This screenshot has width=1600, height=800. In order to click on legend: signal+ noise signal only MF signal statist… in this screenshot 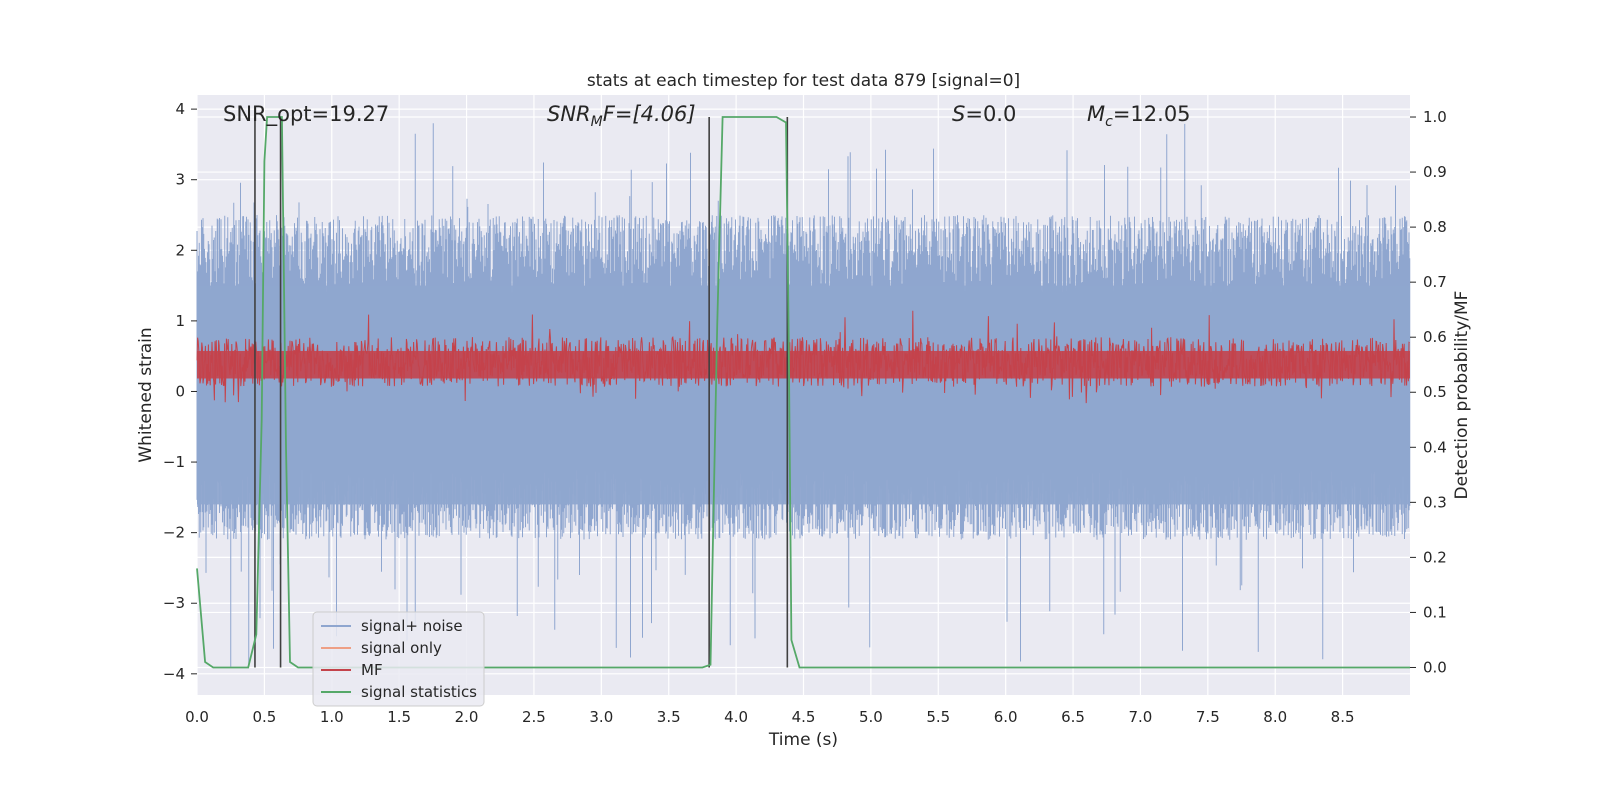, I will do `click(398, 659)`.